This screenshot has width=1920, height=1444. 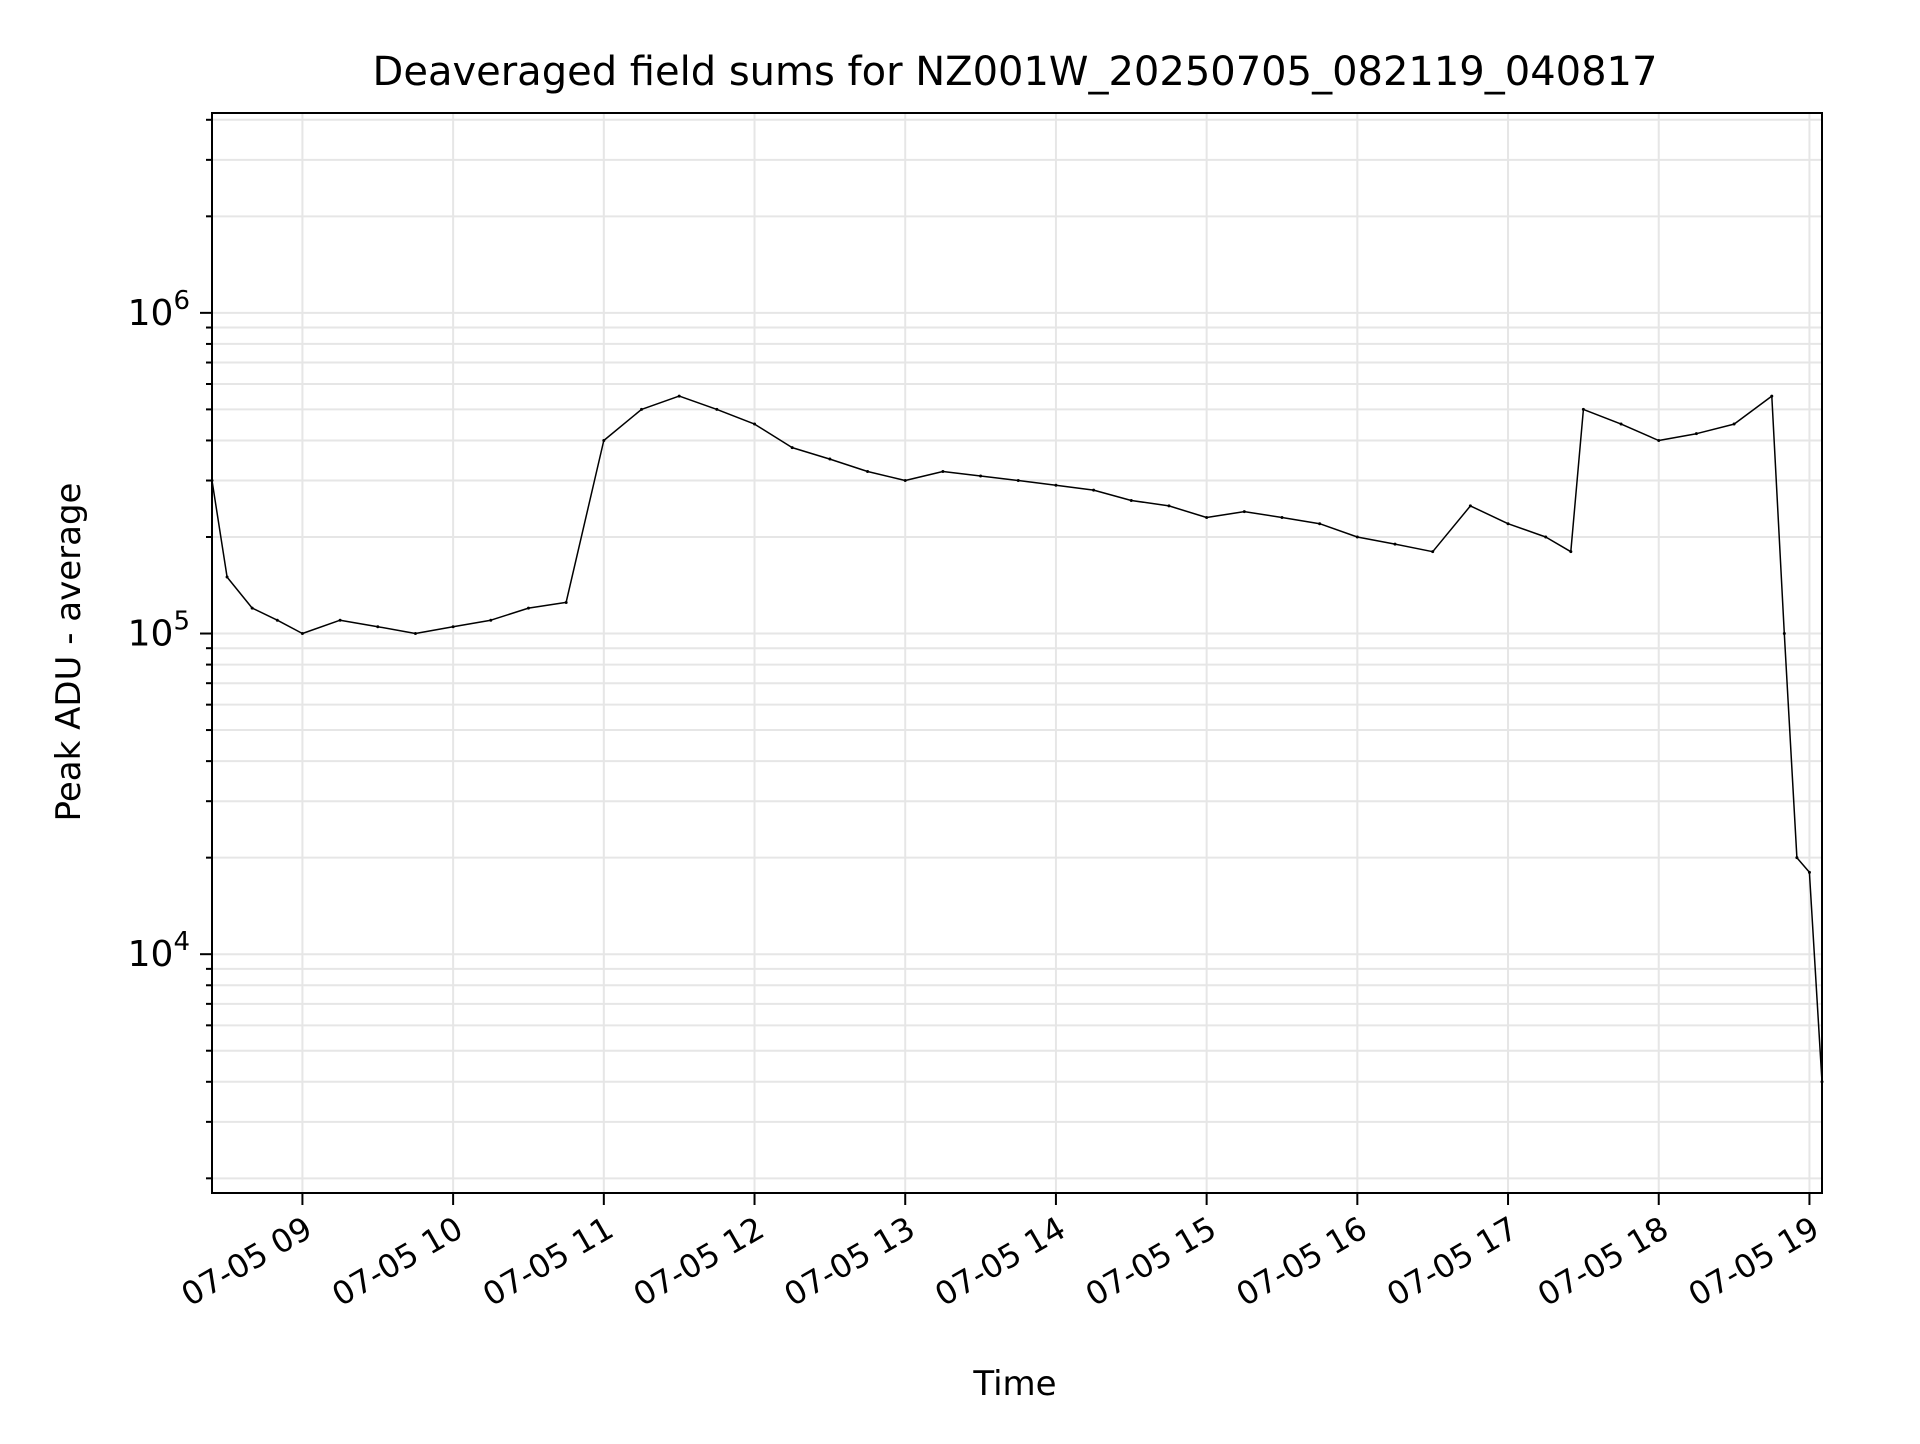 I want to click on y-axis-label: Peak ADU - average, so click(x=69, y=652).